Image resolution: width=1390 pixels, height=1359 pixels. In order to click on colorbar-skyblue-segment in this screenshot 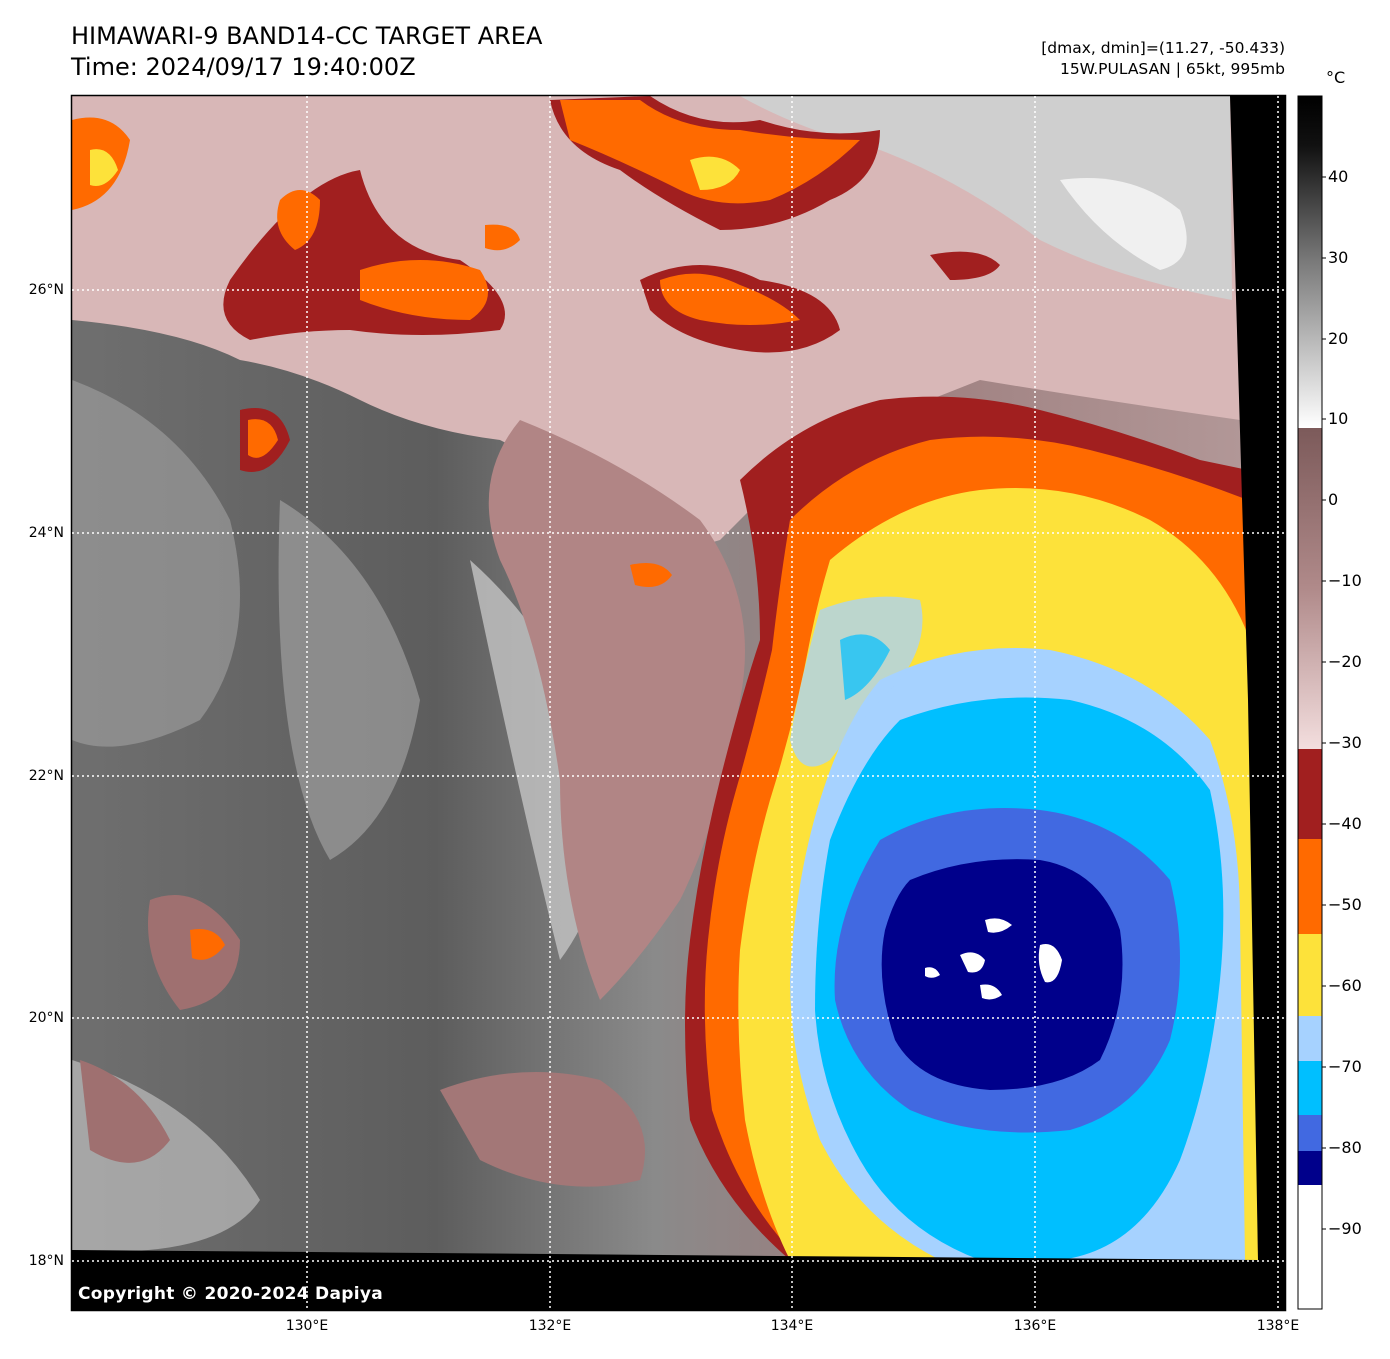, I will do `click(1310, 1088)`.